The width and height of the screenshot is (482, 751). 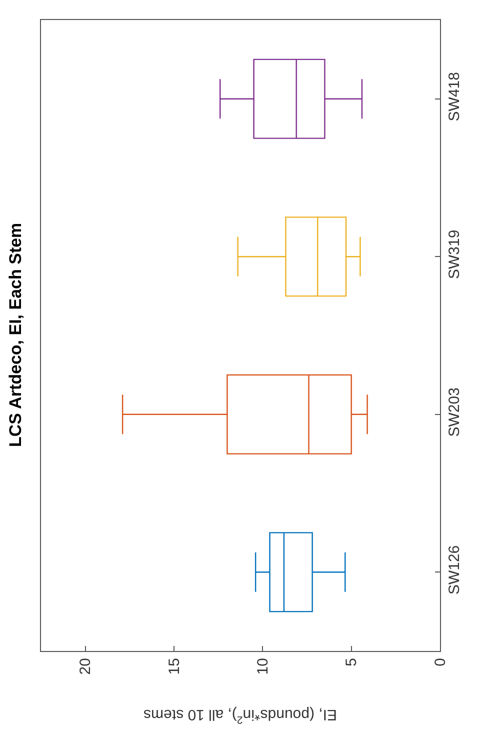 I want to click on y-tick-label: SW319, so click(x=454, y=254).